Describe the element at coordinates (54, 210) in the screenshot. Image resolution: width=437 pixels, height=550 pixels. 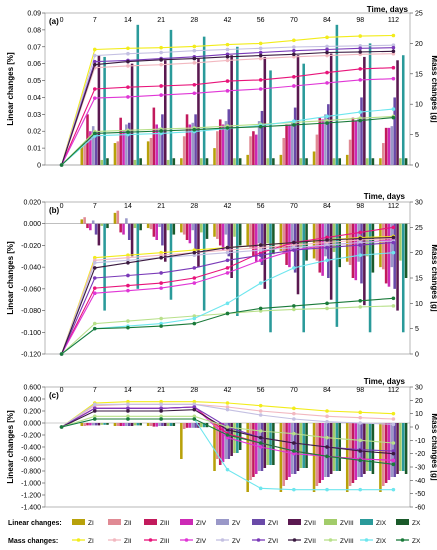
I see `panel-label: (b)` at that location.